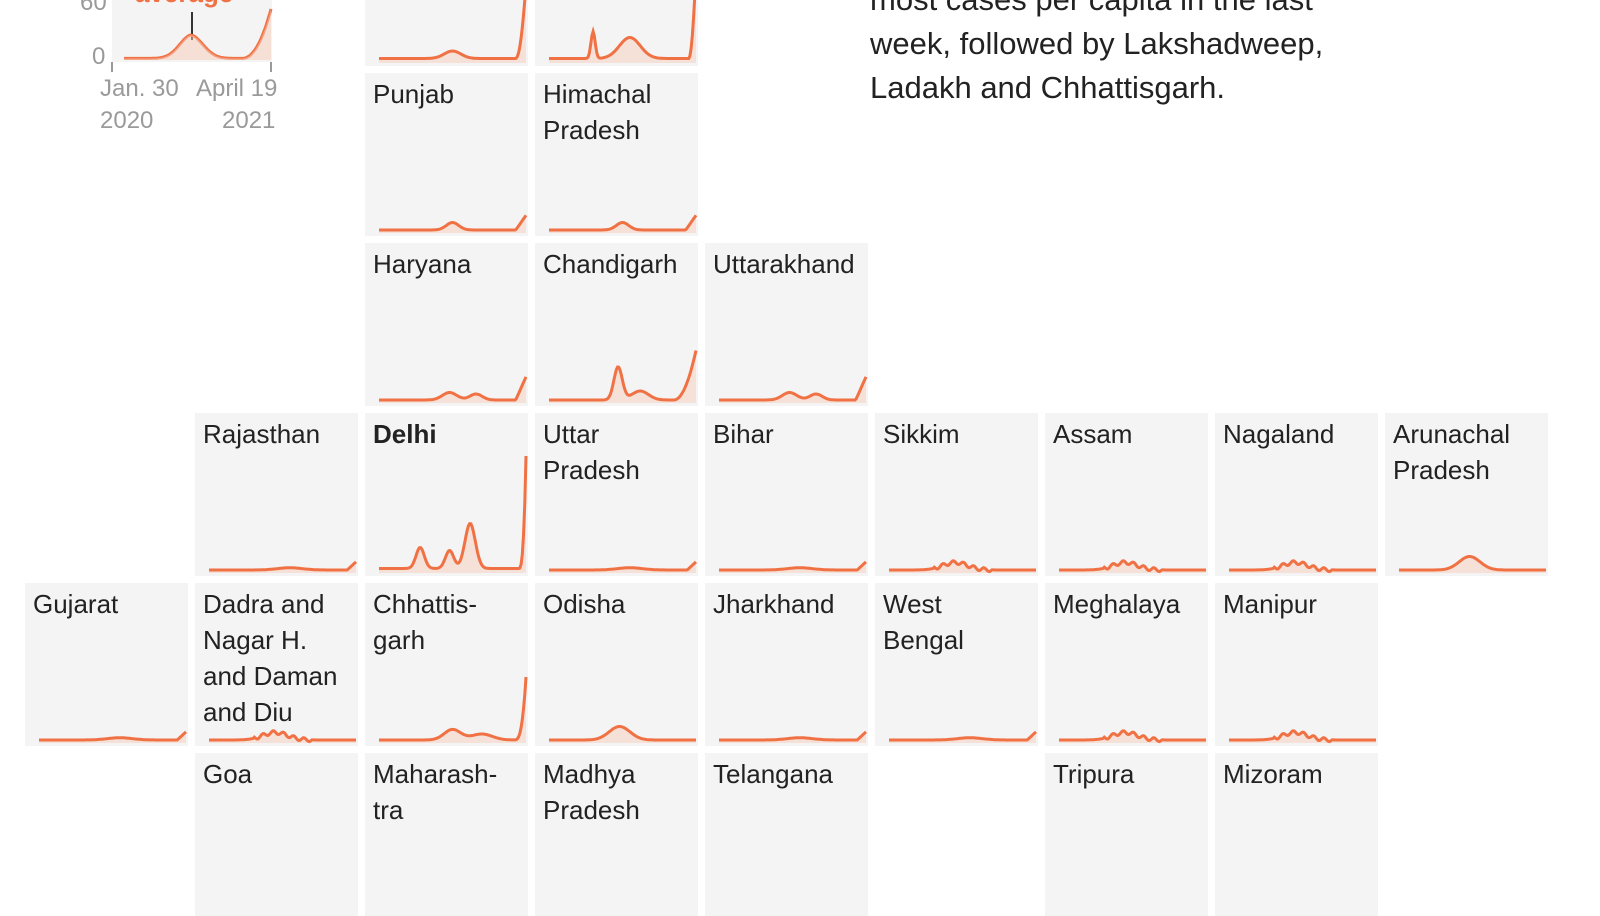 The image size is (1600, 916). Describe the element at coordinates (446, 664) in the screenshot. I see `state-tile-chhattis-garh: Chhattis- garh` at that location.